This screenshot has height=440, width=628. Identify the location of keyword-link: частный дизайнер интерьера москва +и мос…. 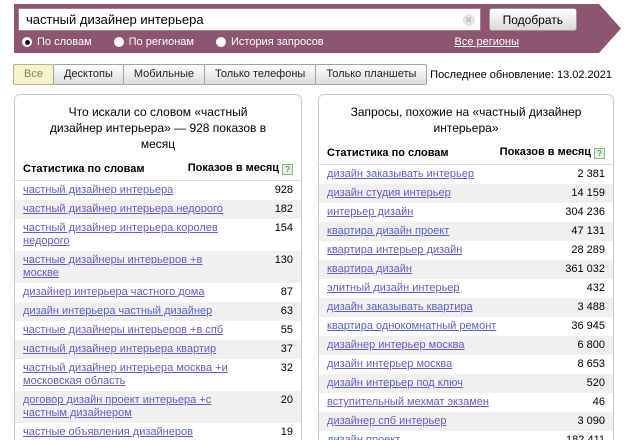
(125, 374).